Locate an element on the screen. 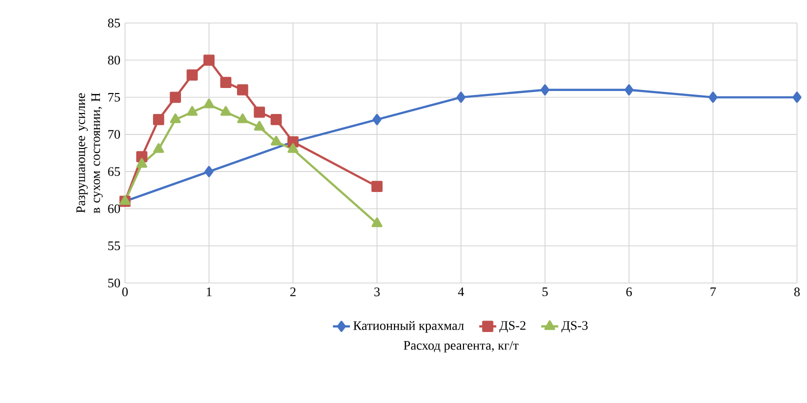 The width and height of the screenshot is (807, 403). x-tick-label: 2 is located at coordinates (293, 292).